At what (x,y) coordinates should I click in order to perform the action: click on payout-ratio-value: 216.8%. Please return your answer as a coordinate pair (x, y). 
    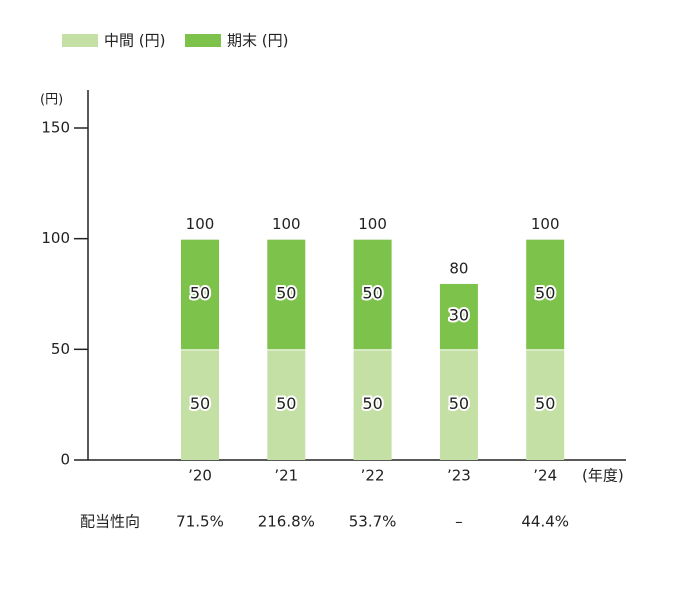
    Looking at the image, I should click on (286, 522).